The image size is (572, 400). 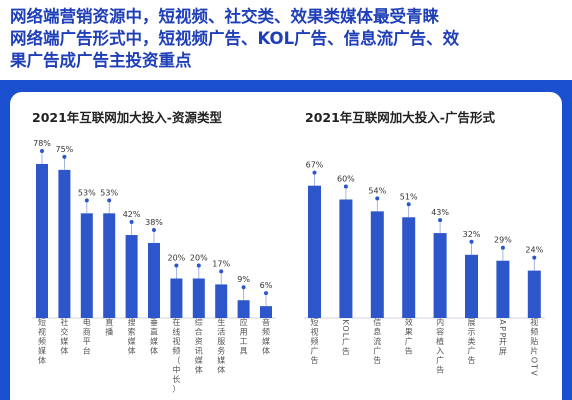 What do you see at coordinates (224, 16) in the screenshot?
I see `headline-line-1: 网络端营销资源中，短视频、社交类、效果类媒体最受青睐` at bounding box center [224, 16].